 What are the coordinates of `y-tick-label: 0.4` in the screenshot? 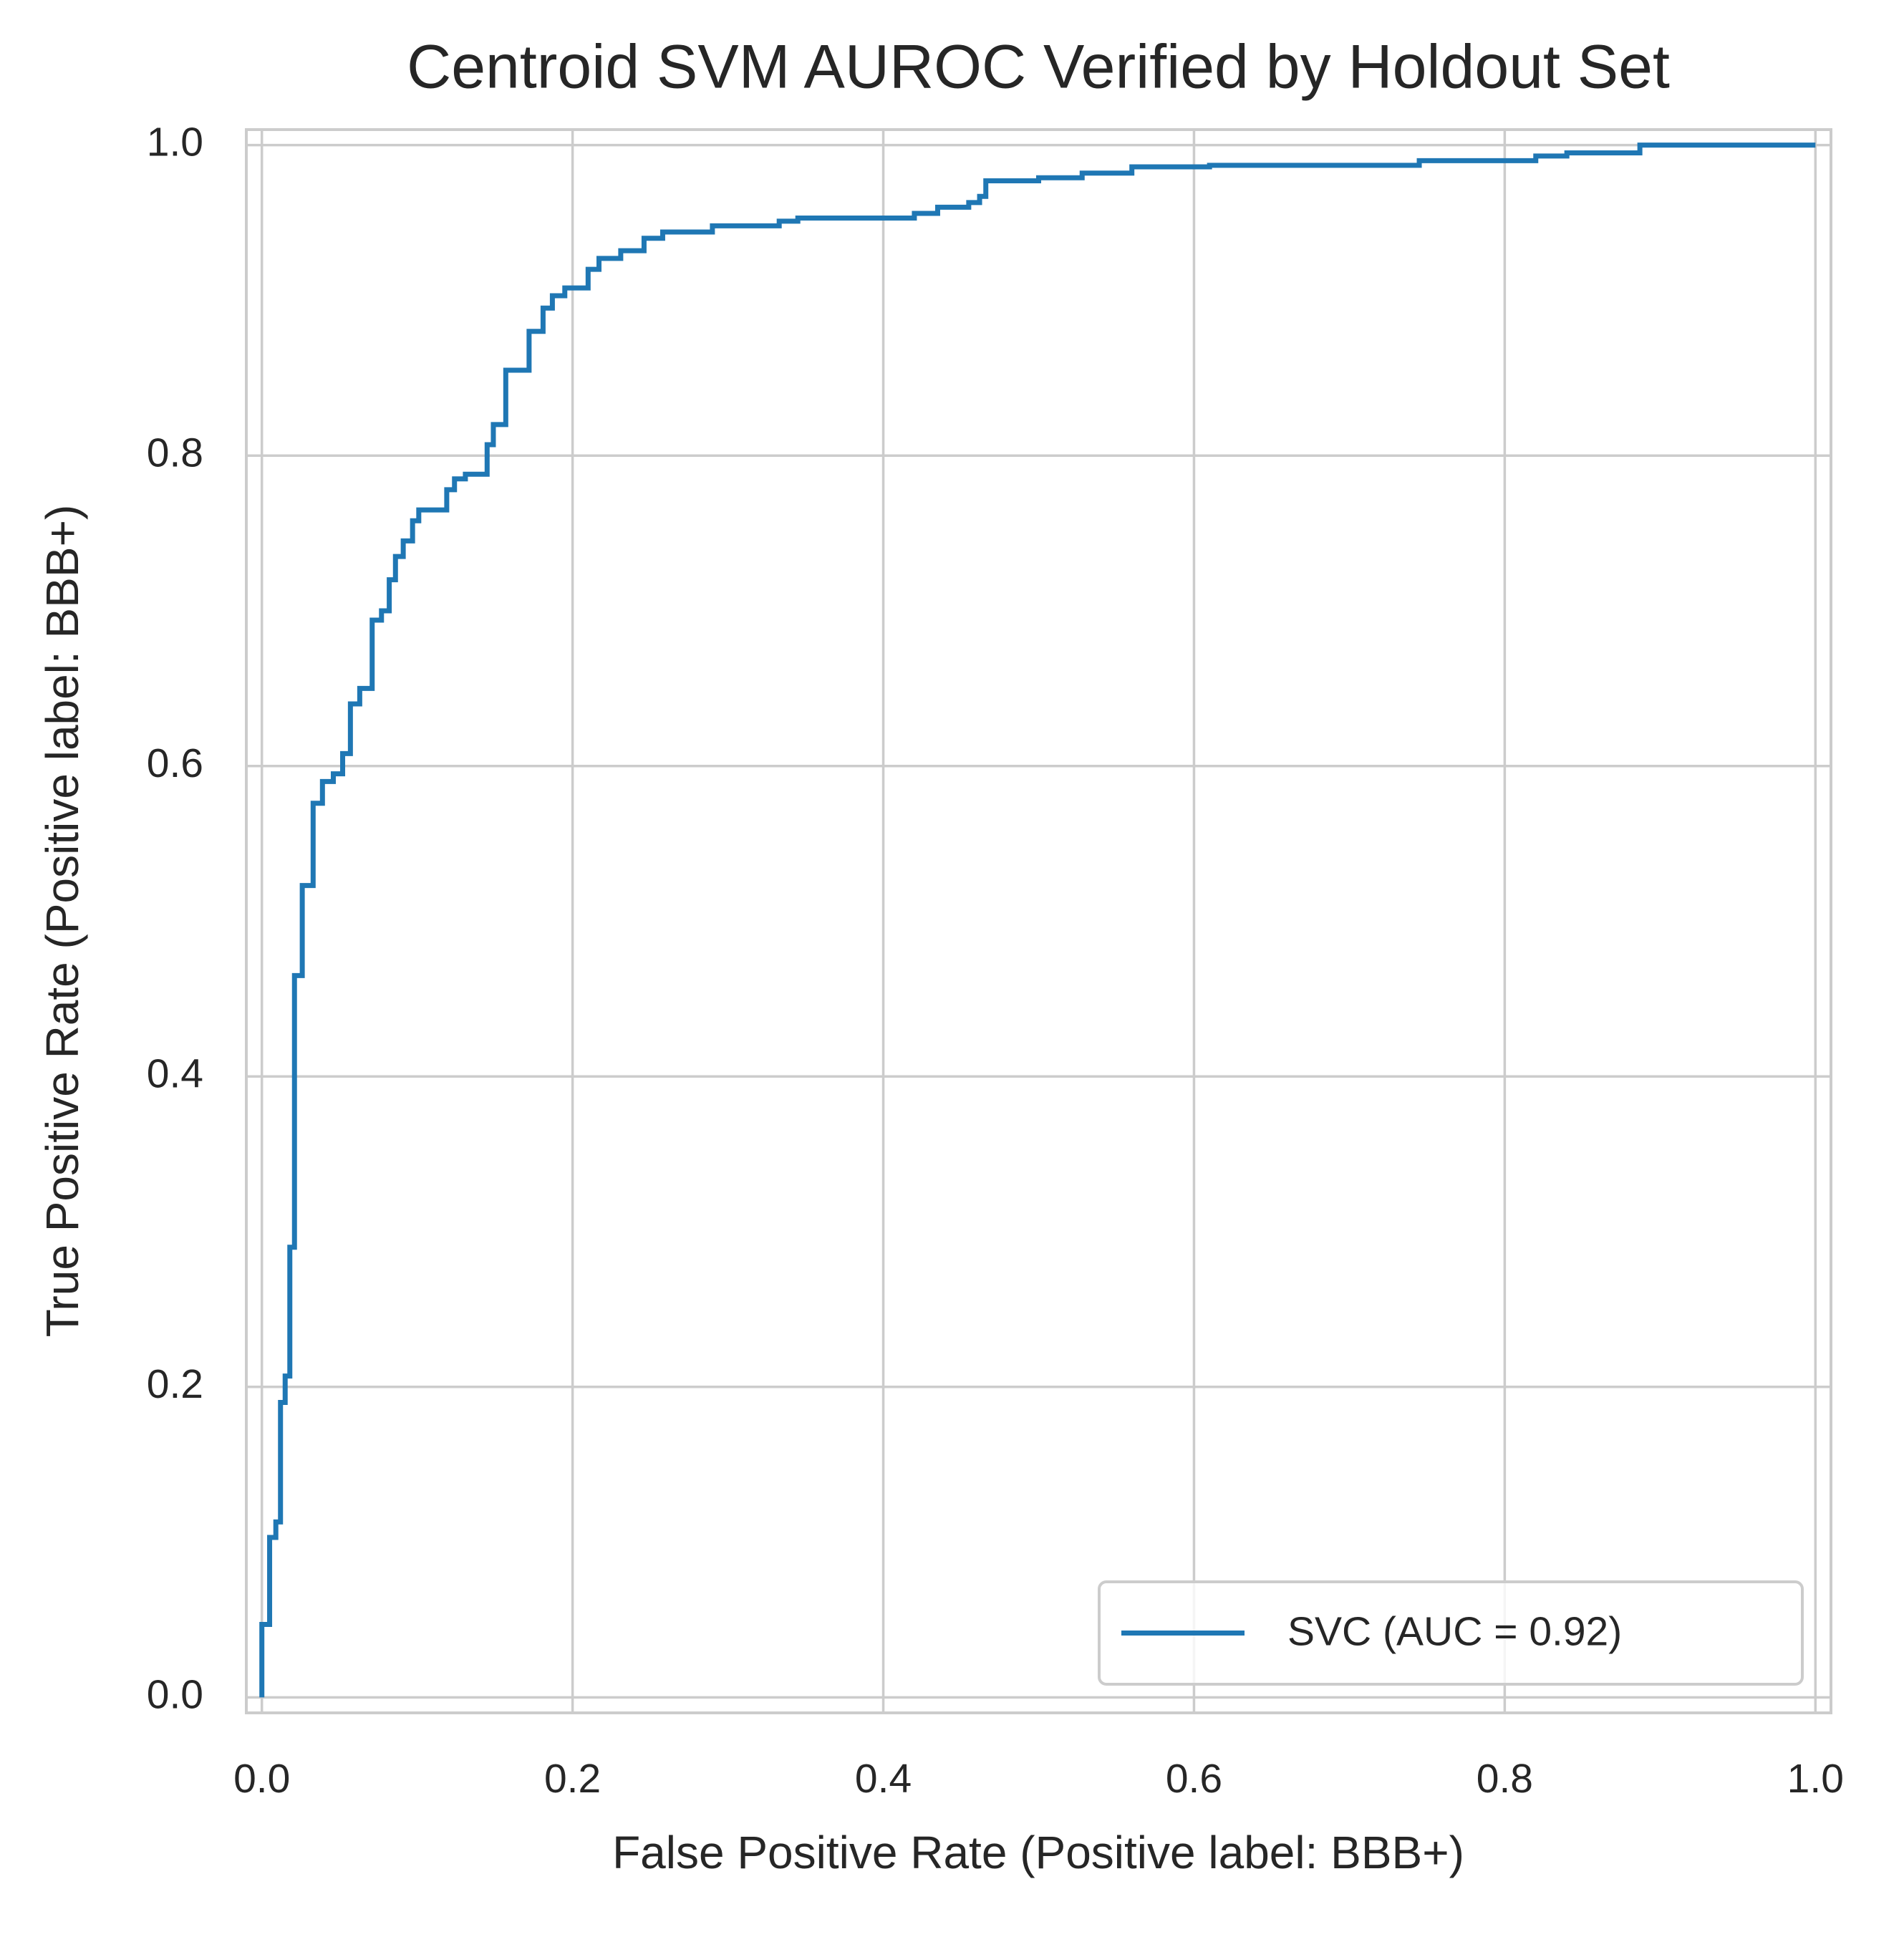 It's located at (175, 1073).